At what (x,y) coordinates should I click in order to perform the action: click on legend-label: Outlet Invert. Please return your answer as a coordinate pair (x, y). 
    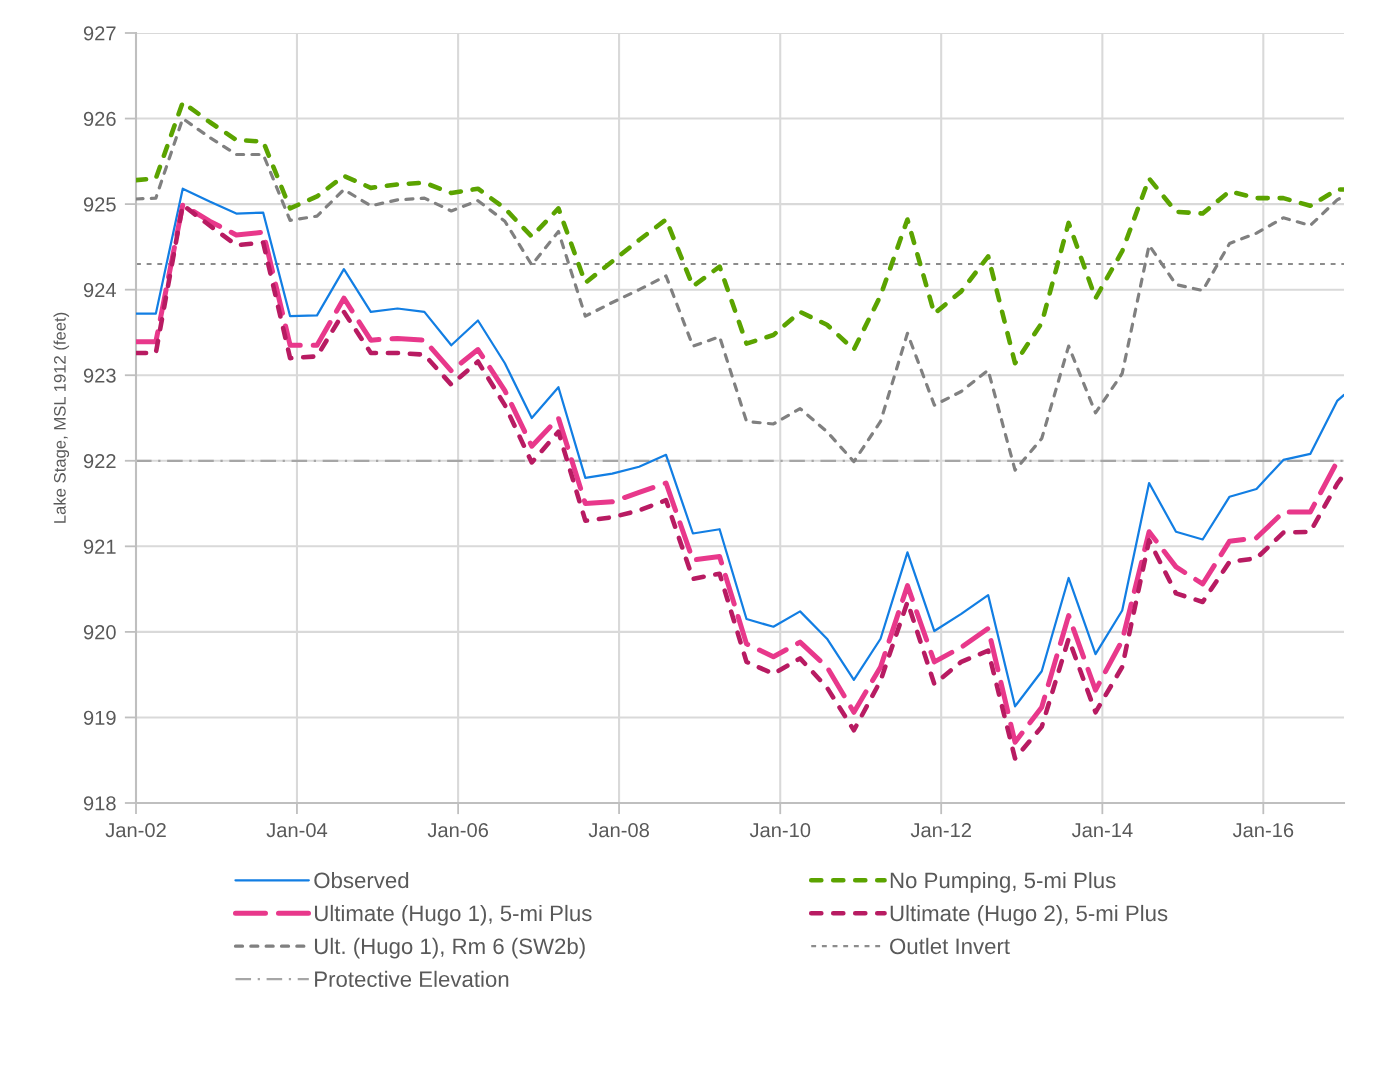
    Looking at the image, I should click on (950, 946).